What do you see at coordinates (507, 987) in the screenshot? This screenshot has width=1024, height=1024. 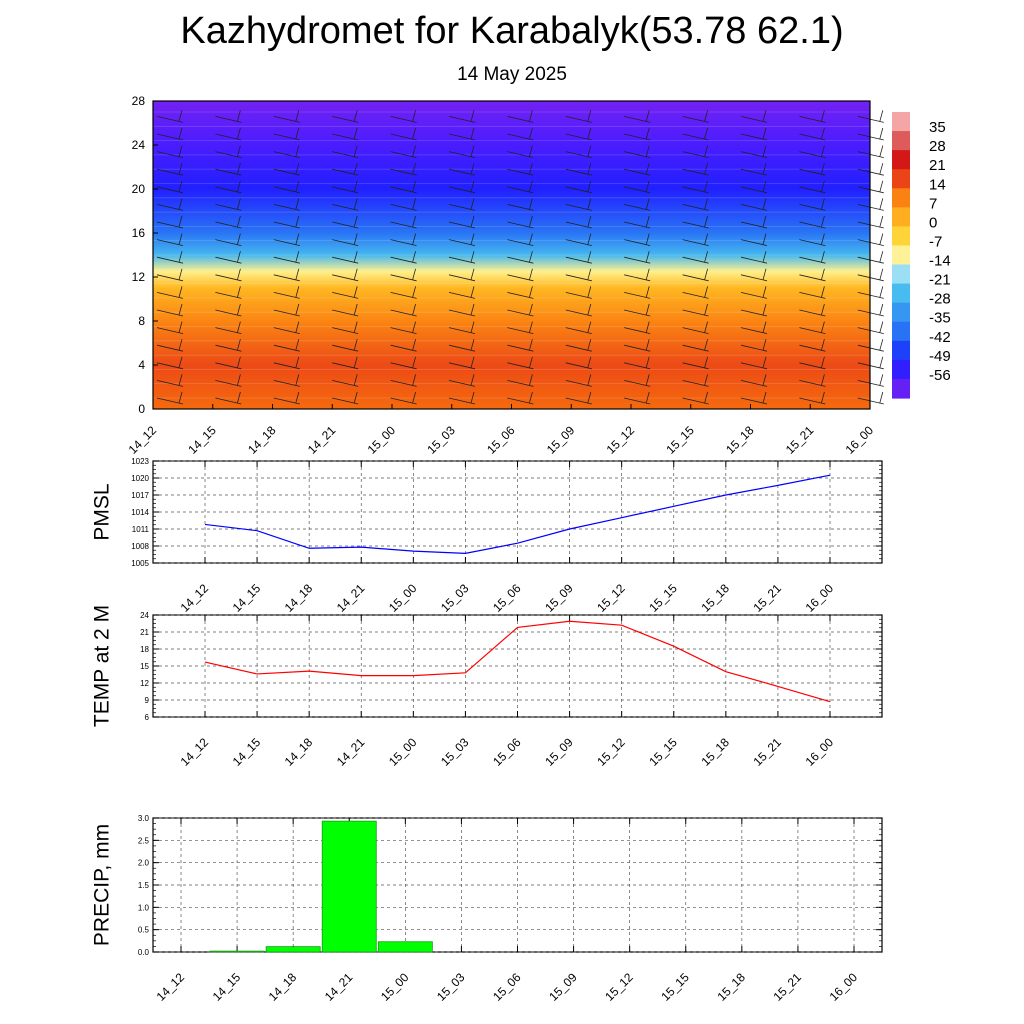 I see `x-tick-label: 15_06` at bounding box center [507, 987].